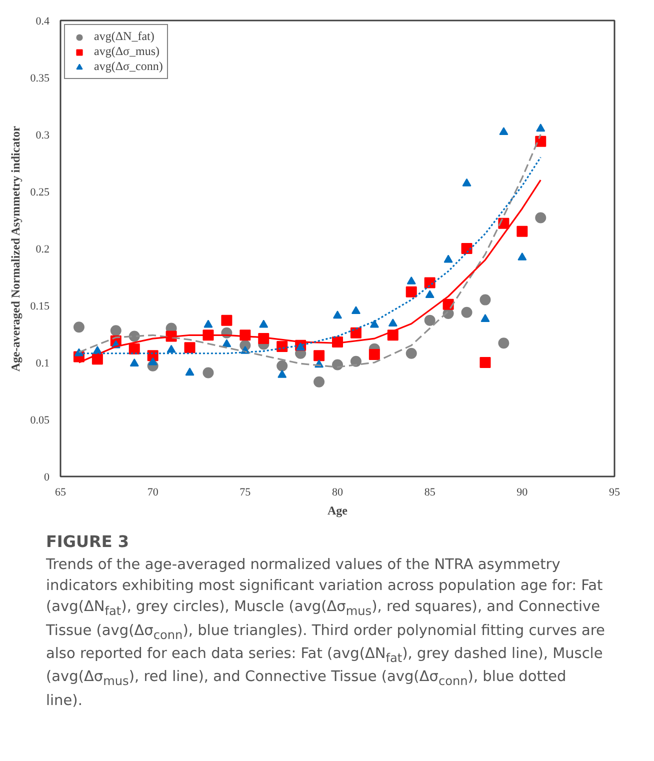 Image resolution: width=654 pixels, height=761 pixels. I want to click on y-tick-label: 0.05, so click(40, 420).